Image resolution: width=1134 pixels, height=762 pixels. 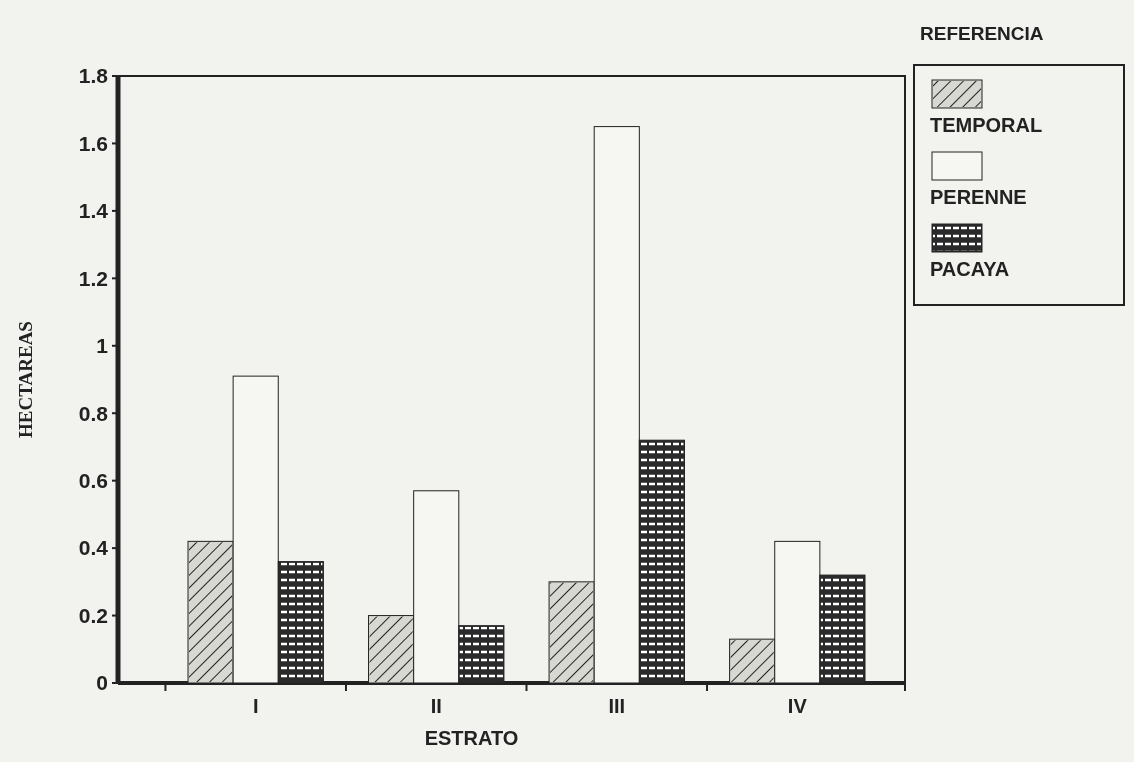 What do you see at coordinates (970, 269) in the screenshot?
I see `legend-label: PACAYA` at bounding box center [970, 269].